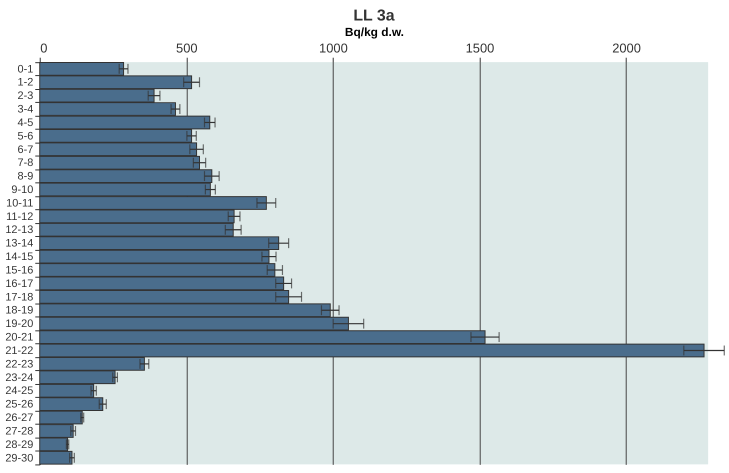 This screenshot has width=729, height=473. What do you see at coordinates (19, 270) in the screenshot?
I see `y-tick-label: 15-16` at bounding box center [19, 270].